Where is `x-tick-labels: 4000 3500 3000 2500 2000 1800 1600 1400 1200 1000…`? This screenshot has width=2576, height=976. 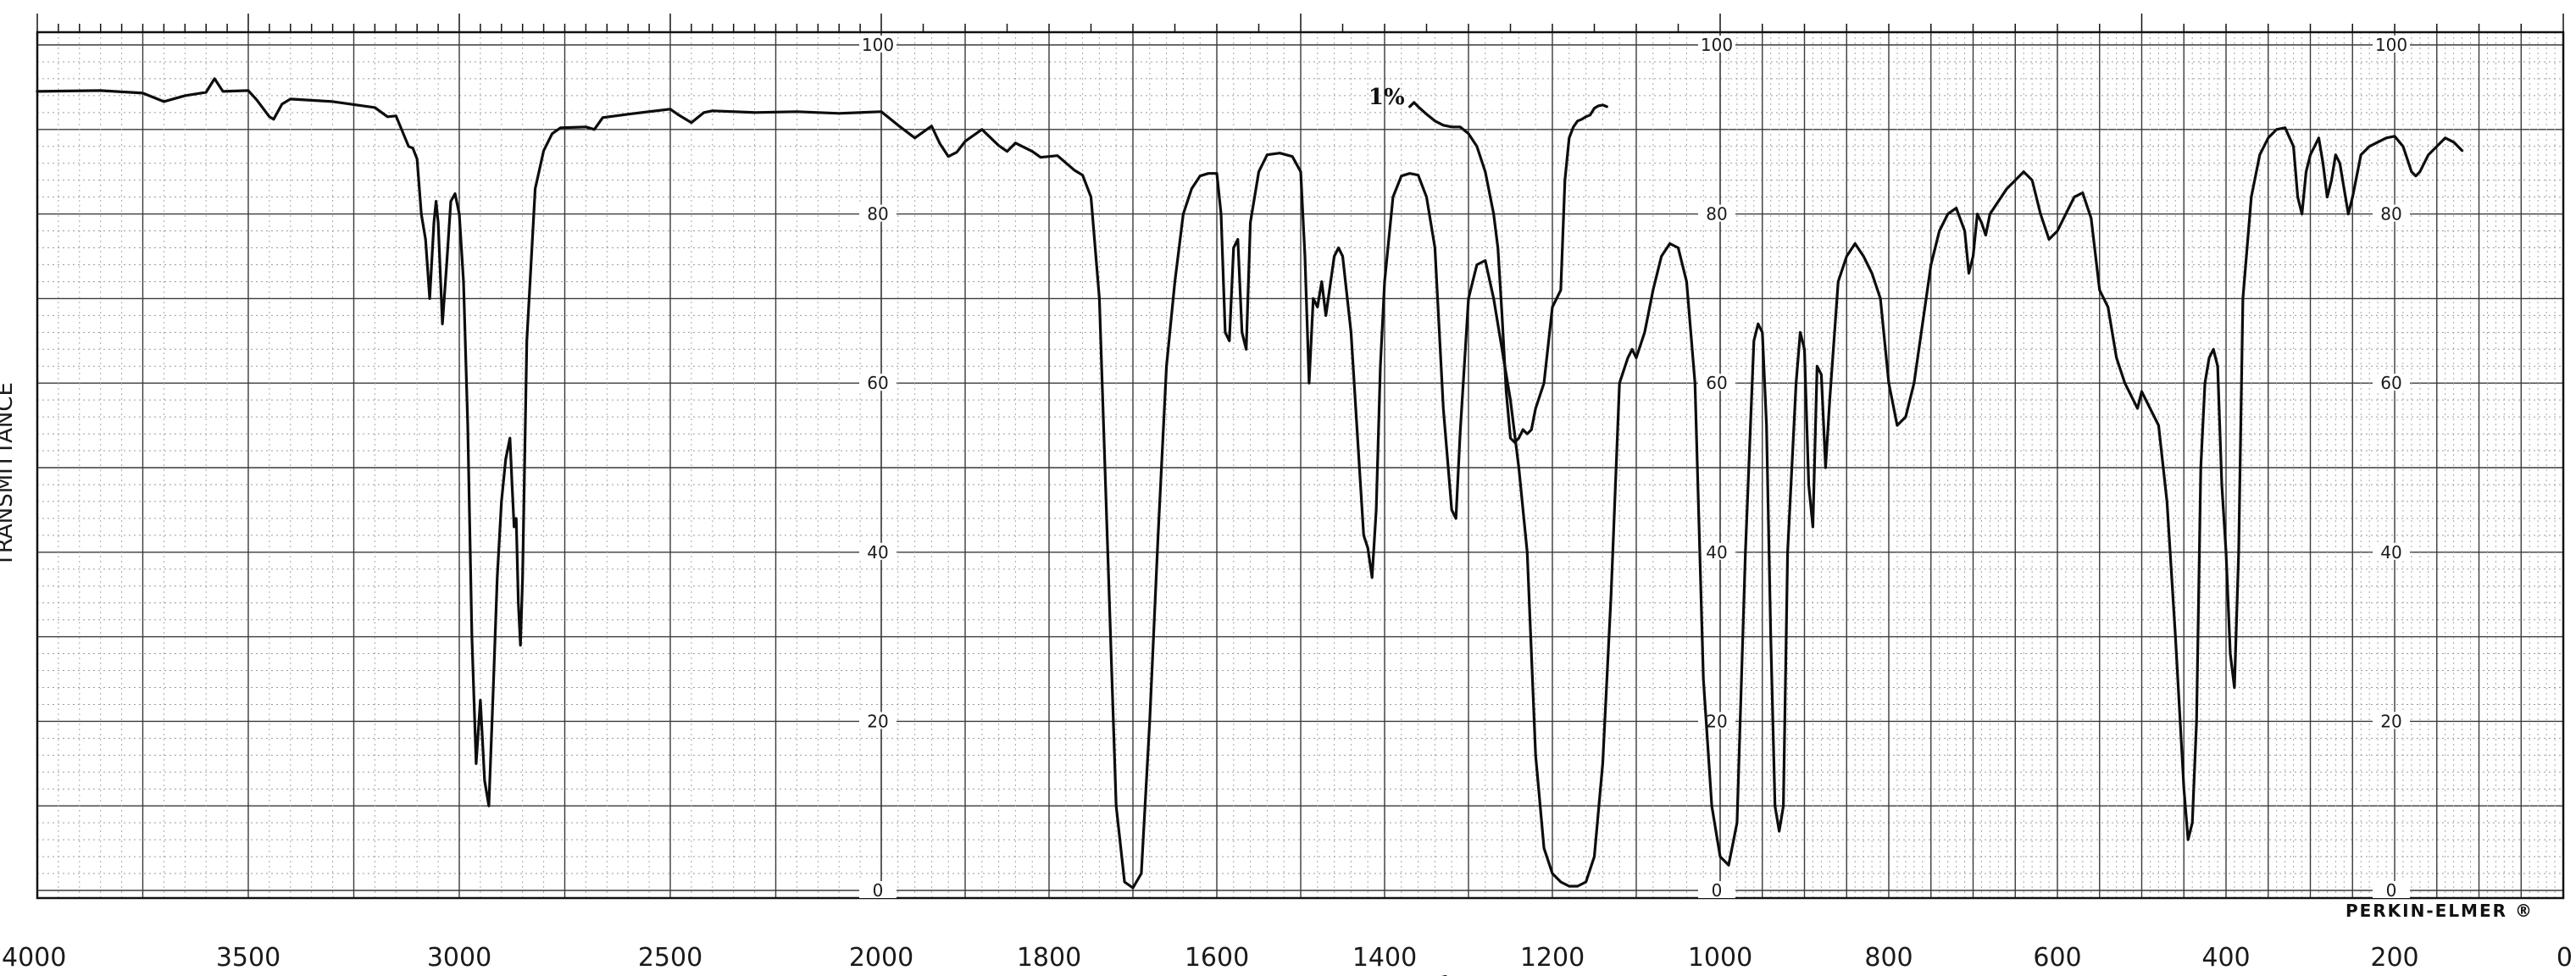 x-tick-labels: 4000 3500 3000 2500 2000 1800 1600 1400 1200 1000… is located at coordinates (1287, 958).